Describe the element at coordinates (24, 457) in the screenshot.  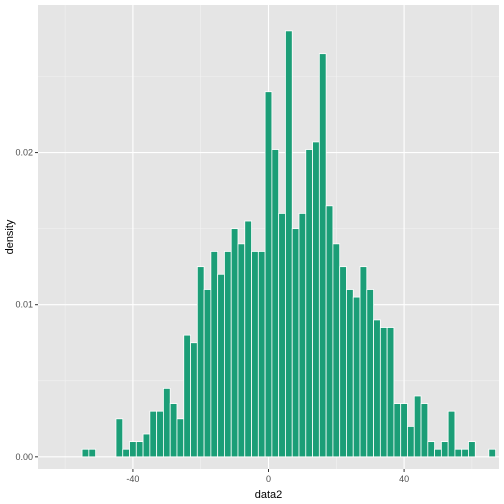
I see `y-tick-label: 0.00` at that location.